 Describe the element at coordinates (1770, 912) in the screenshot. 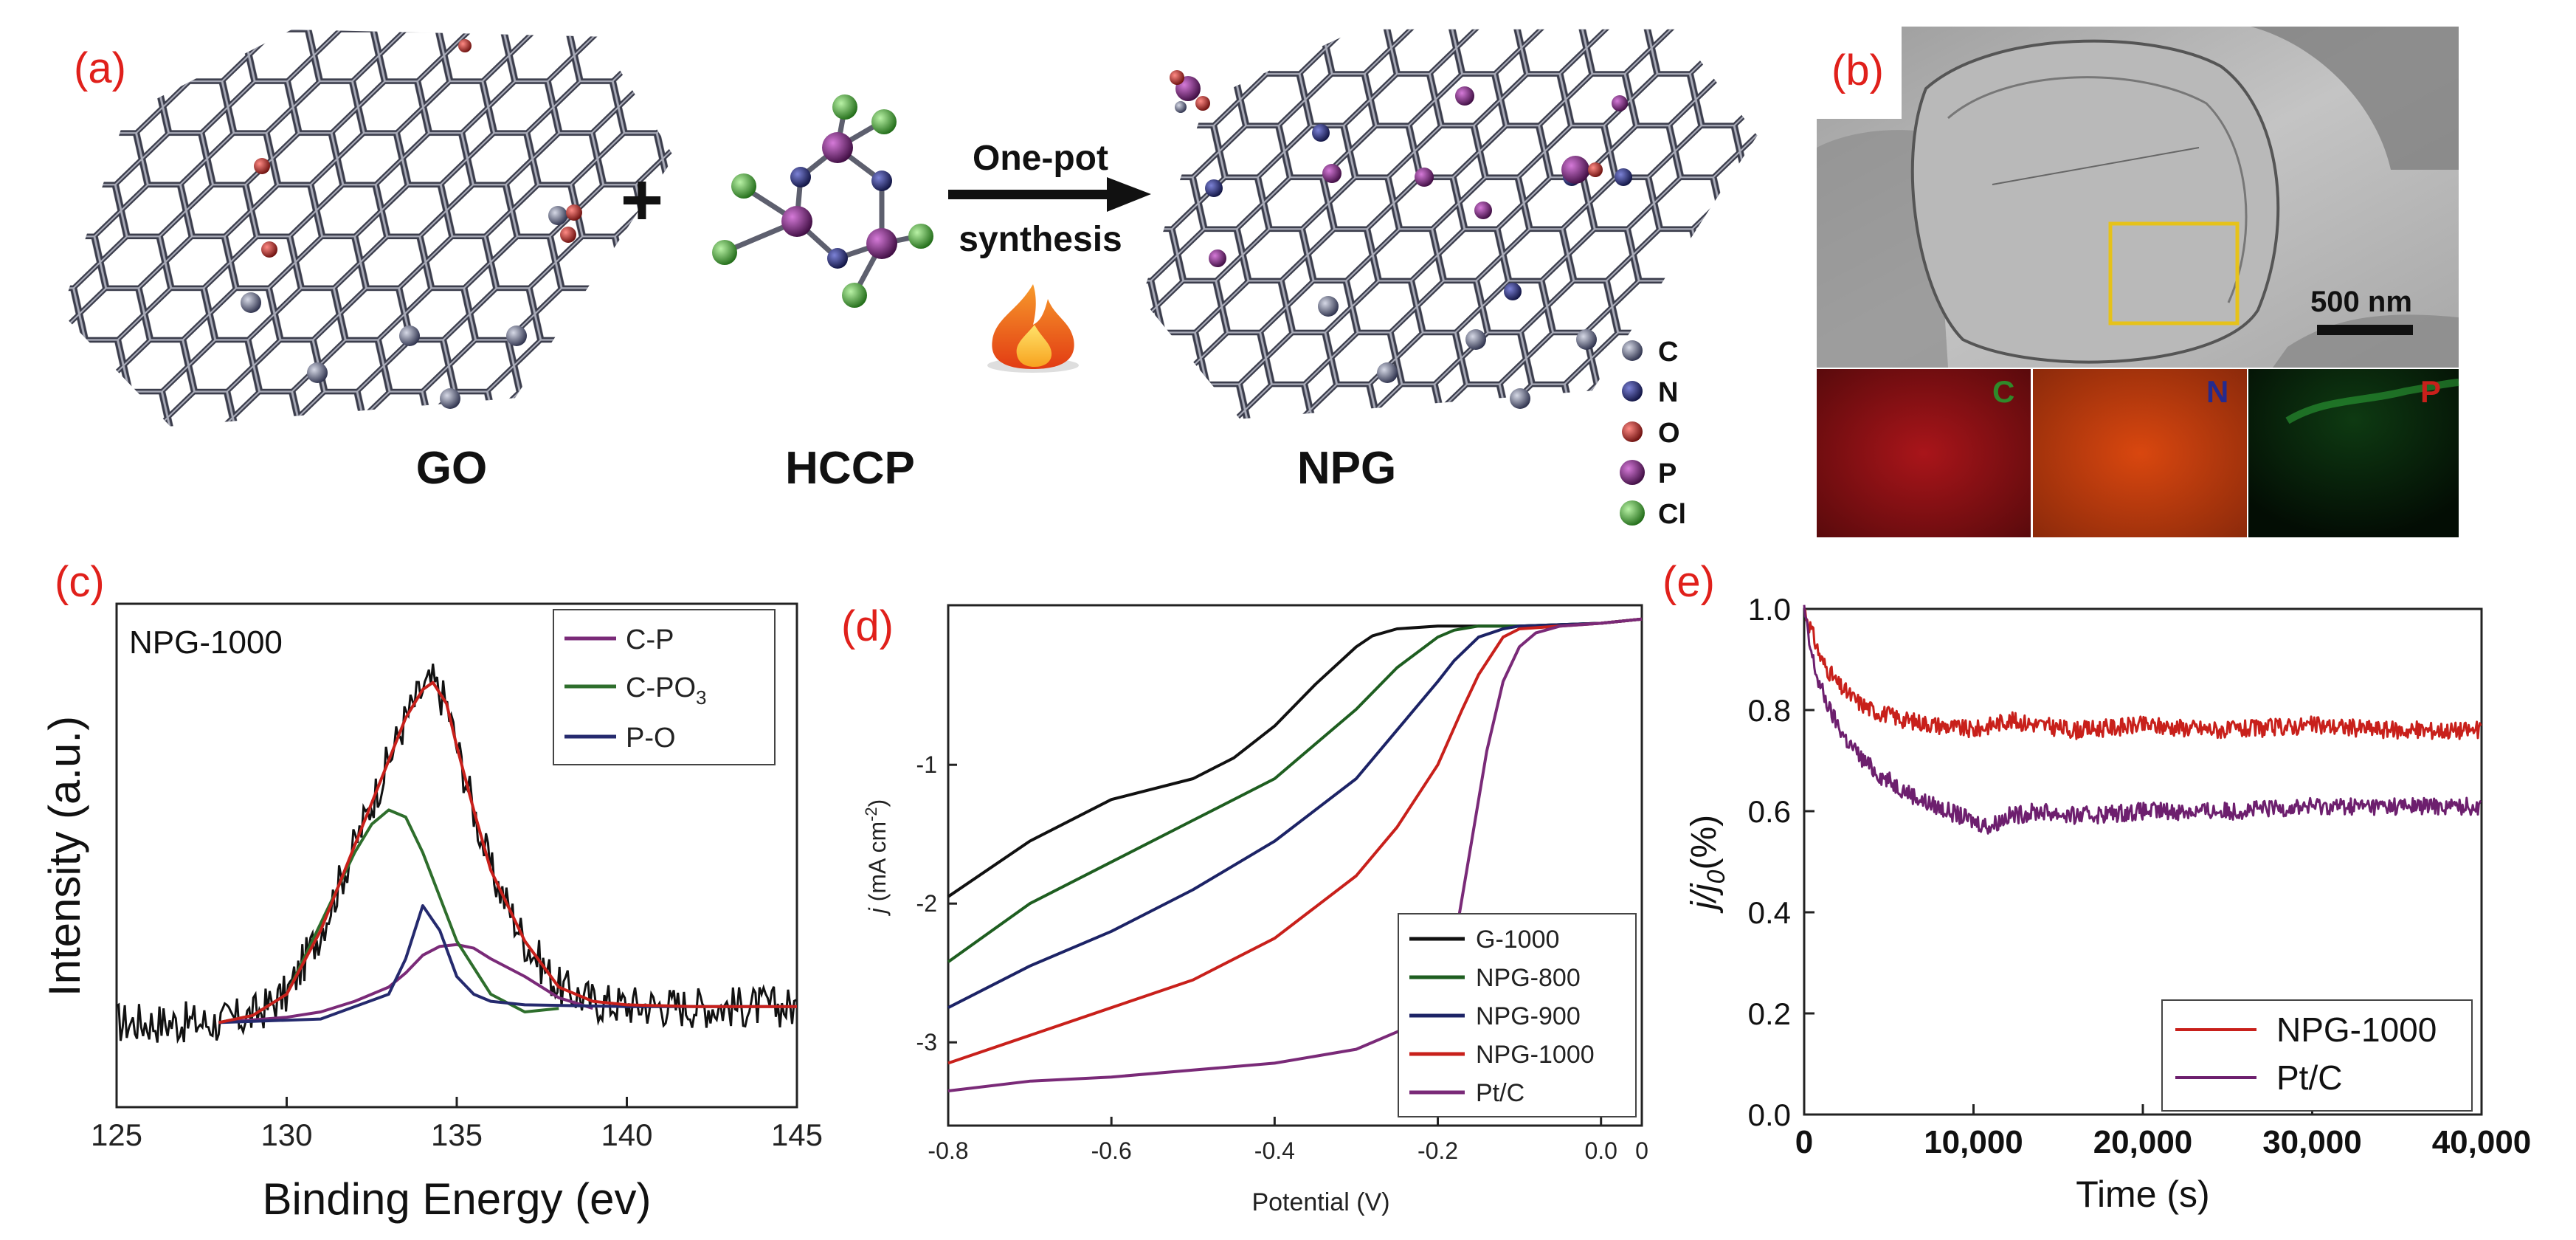

I see `chart-e-ytick-label: 0.4` at that location.